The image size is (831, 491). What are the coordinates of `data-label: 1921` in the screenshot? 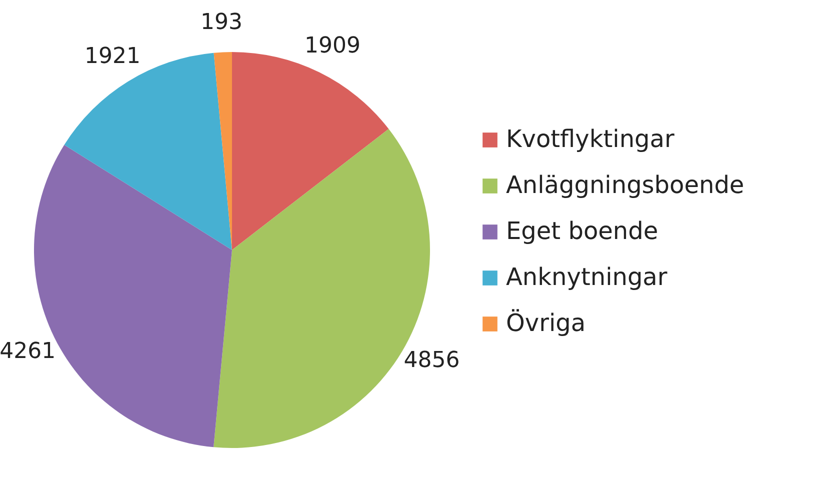 It's located at (112, 56).